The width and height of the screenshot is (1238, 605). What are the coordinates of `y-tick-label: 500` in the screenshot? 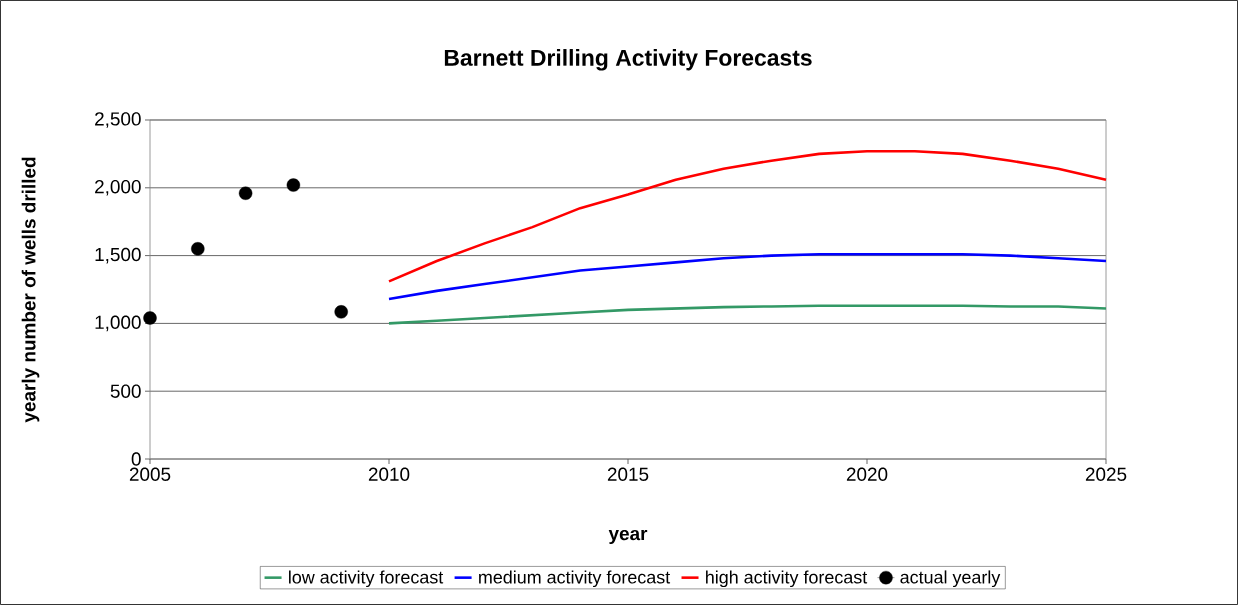 It's located at (125, 391).